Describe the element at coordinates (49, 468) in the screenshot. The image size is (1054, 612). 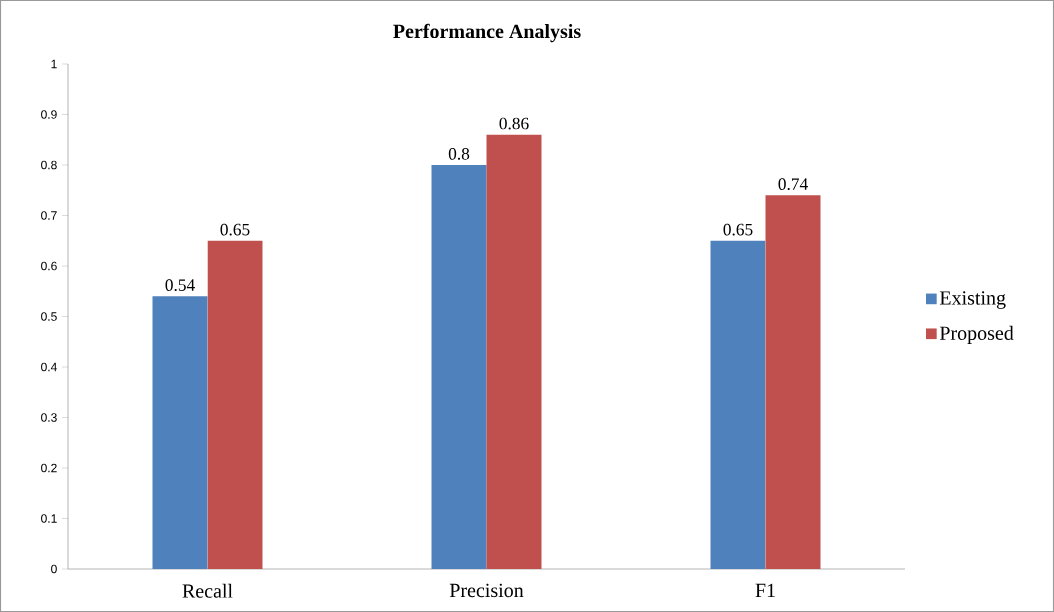
I see `y-tick-label: 0.2` at that location.